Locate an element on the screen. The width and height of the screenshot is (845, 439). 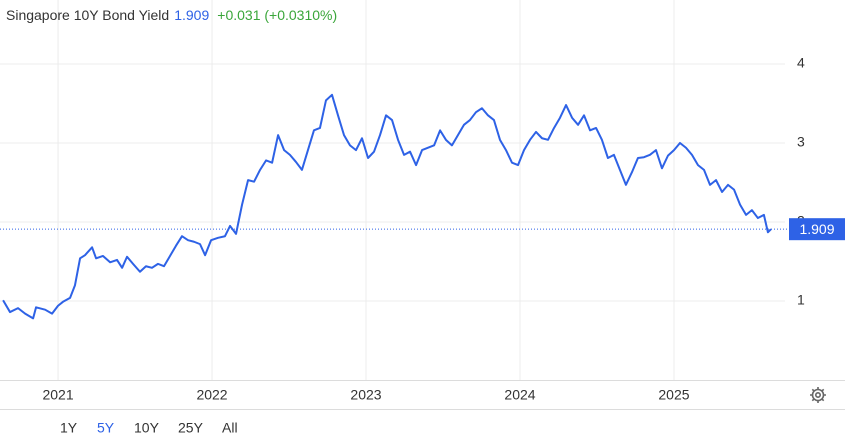
range-button: All is located at coordinates (230, 428).